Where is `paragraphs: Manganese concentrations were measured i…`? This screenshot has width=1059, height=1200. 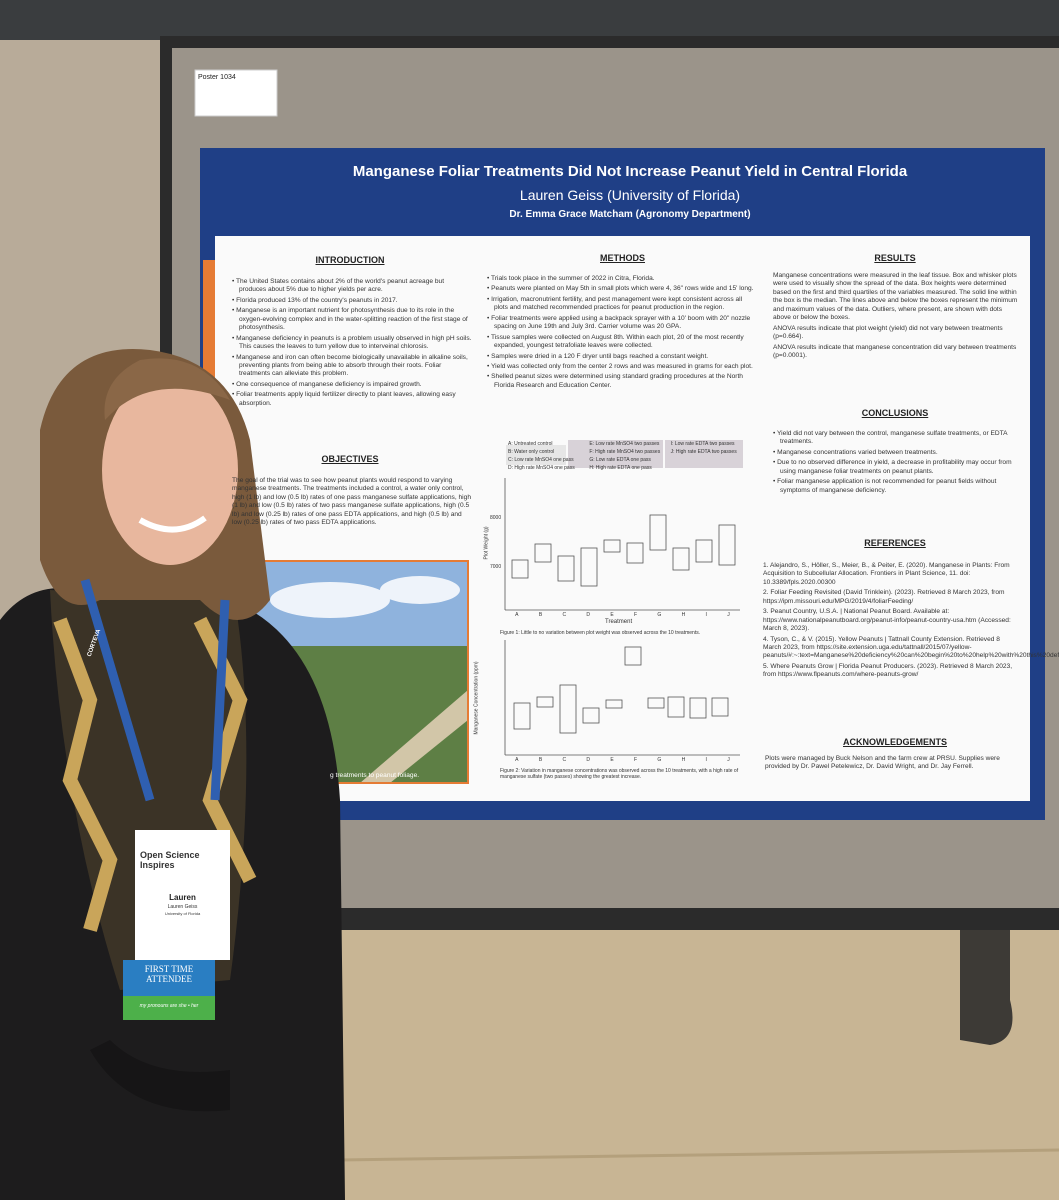 paragraphs: Manganese concentrations were measured i… is located at coordinates (897, 317).